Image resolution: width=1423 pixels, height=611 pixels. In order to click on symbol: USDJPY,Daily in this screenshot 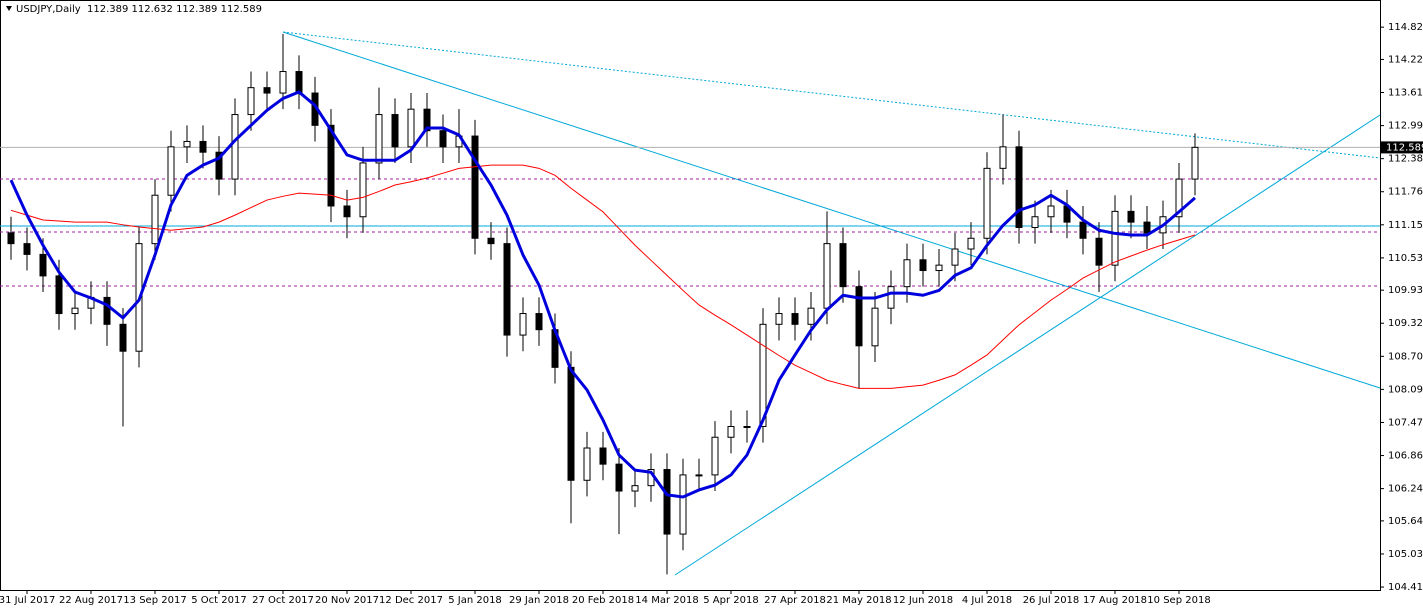, I will do `click(48, 9)`.